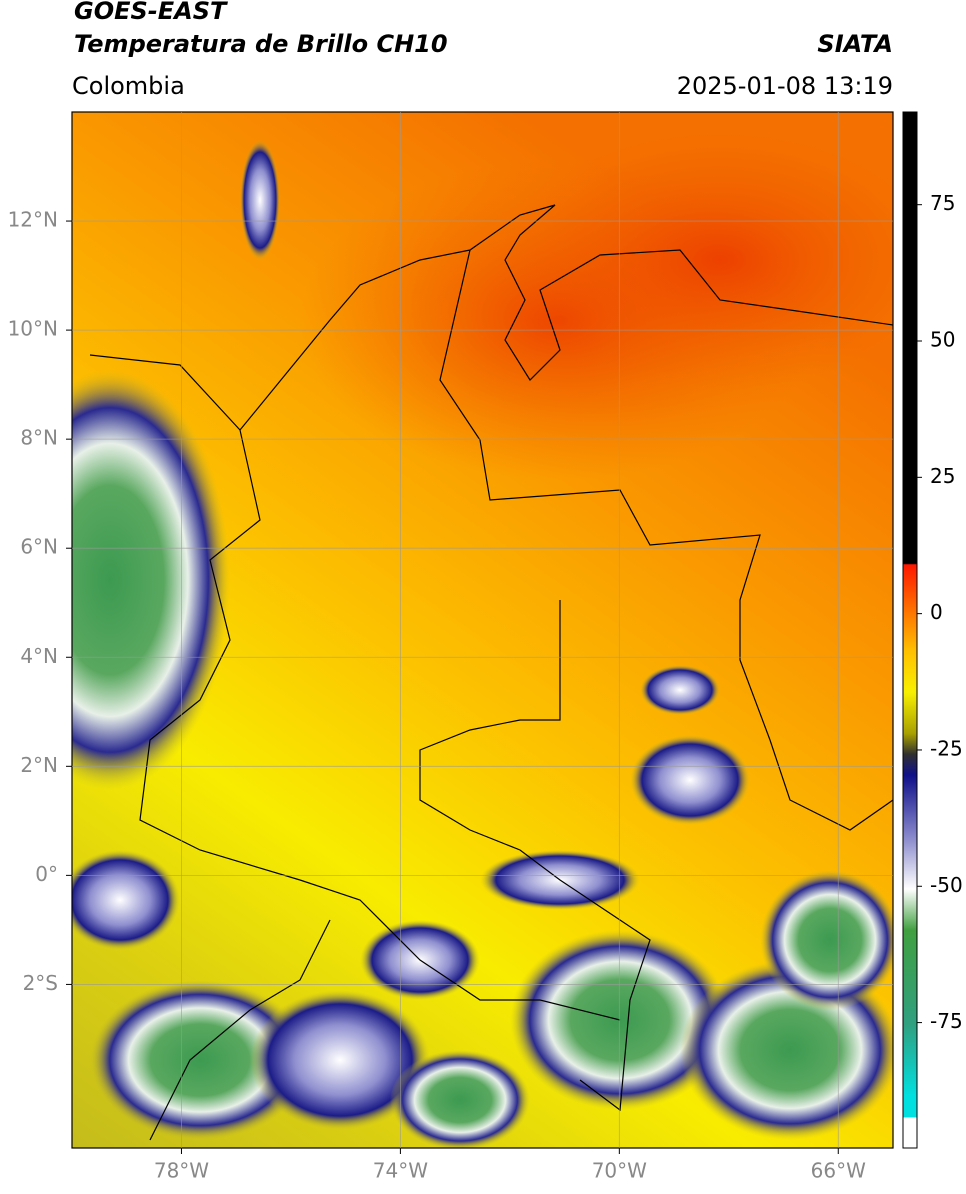  What do you see at coordinates (942, 340) in the screenshot?
I see `colorbar-tick-label: 50` at bounding box center [942, 340].